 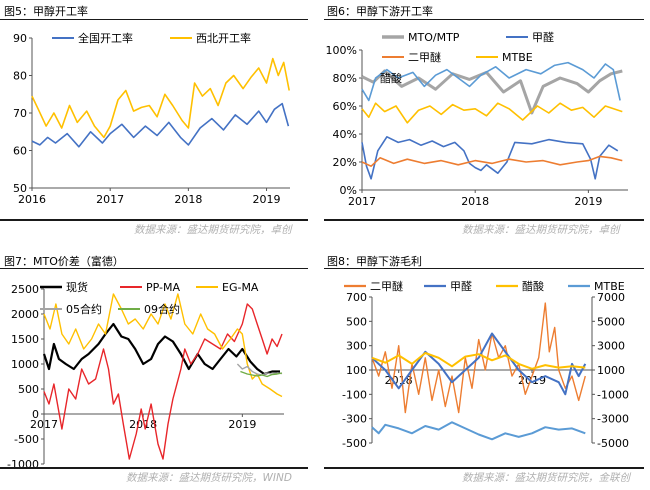 I want to click on legend-label: 现货, so click(x=77, y=287).